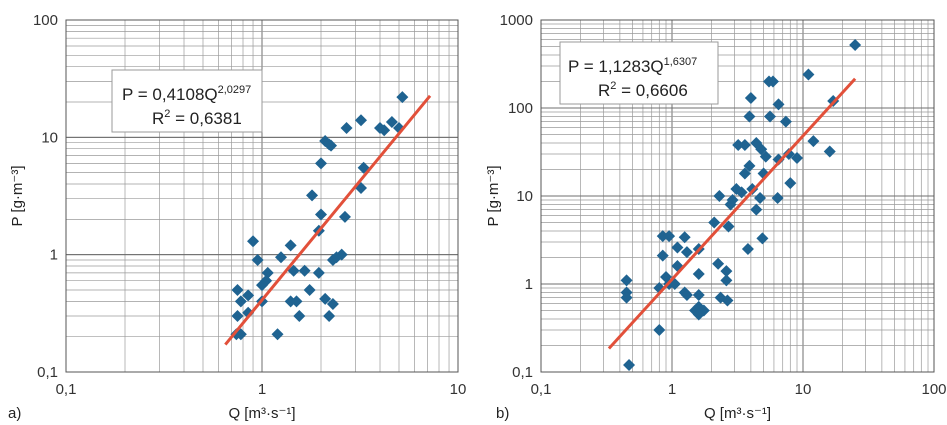 Image resolution: width=947 pixels, height=425 pixels. I want to click on fit-equation: P = 0,4108Q2,0297, so click(186, 94).